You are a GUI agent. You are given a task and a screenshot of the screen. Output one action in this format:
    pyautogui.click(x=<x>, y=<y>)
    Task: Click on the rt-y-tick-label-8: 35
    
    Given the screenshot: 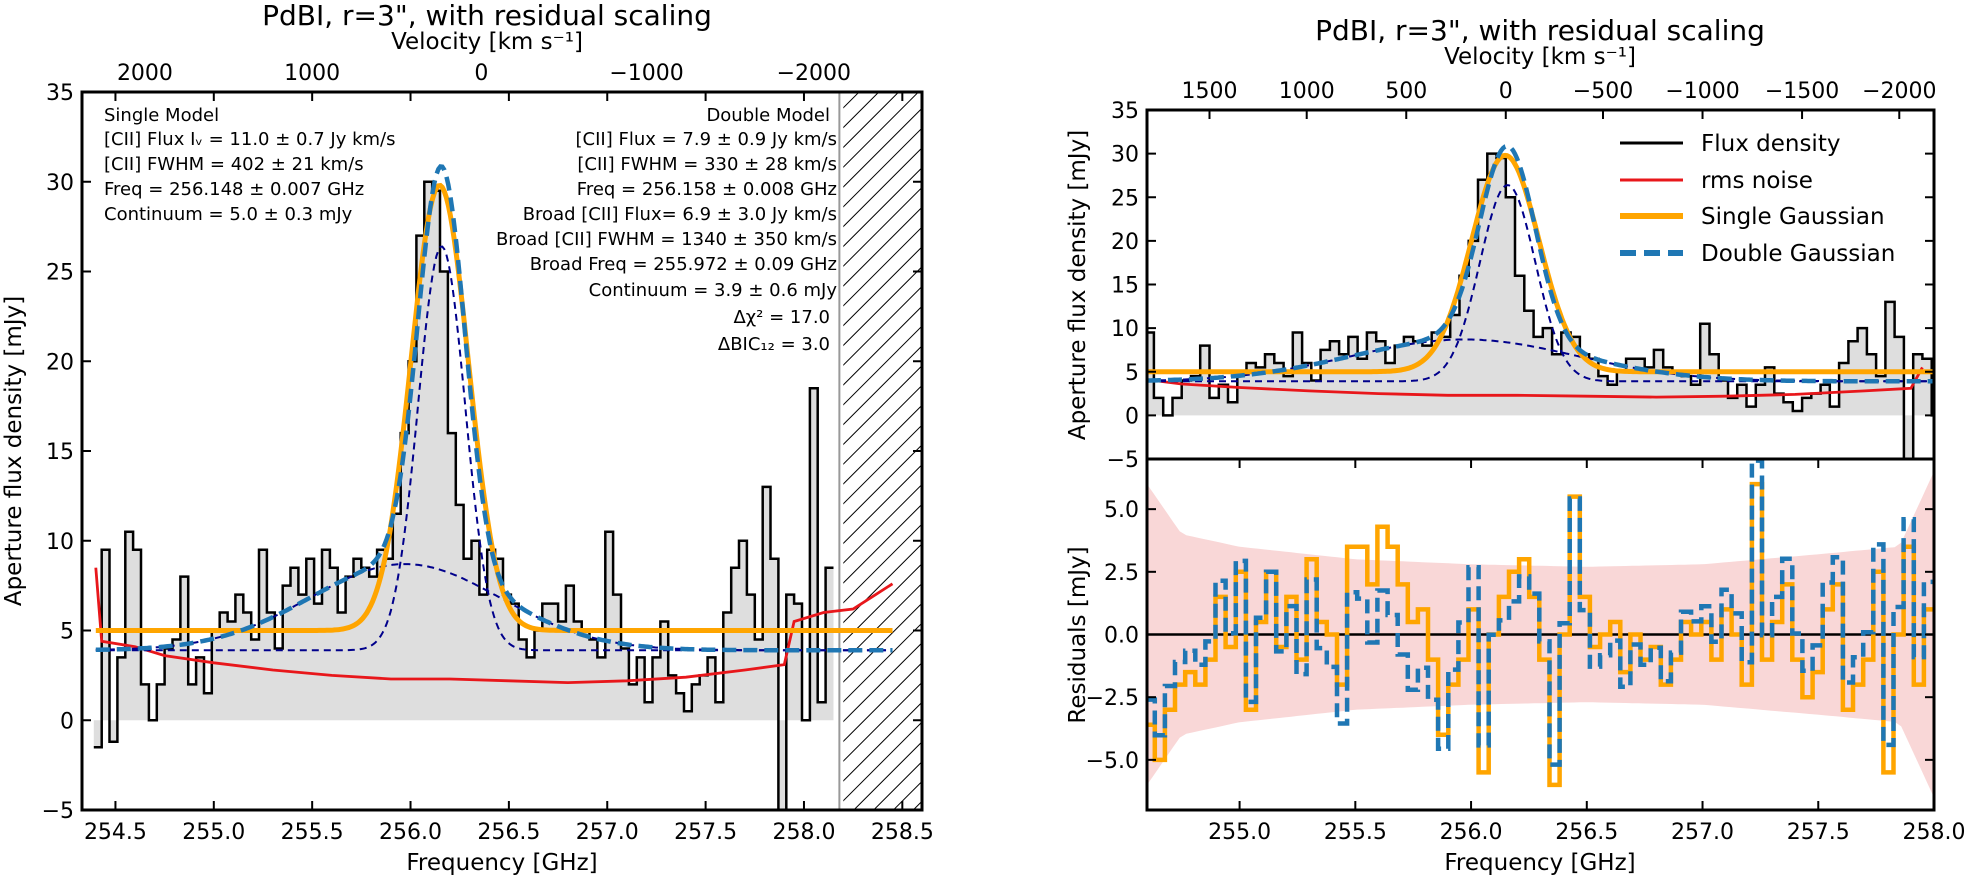 What is the action you would take?
    pyautogui.click(x=1125, y=111)
    